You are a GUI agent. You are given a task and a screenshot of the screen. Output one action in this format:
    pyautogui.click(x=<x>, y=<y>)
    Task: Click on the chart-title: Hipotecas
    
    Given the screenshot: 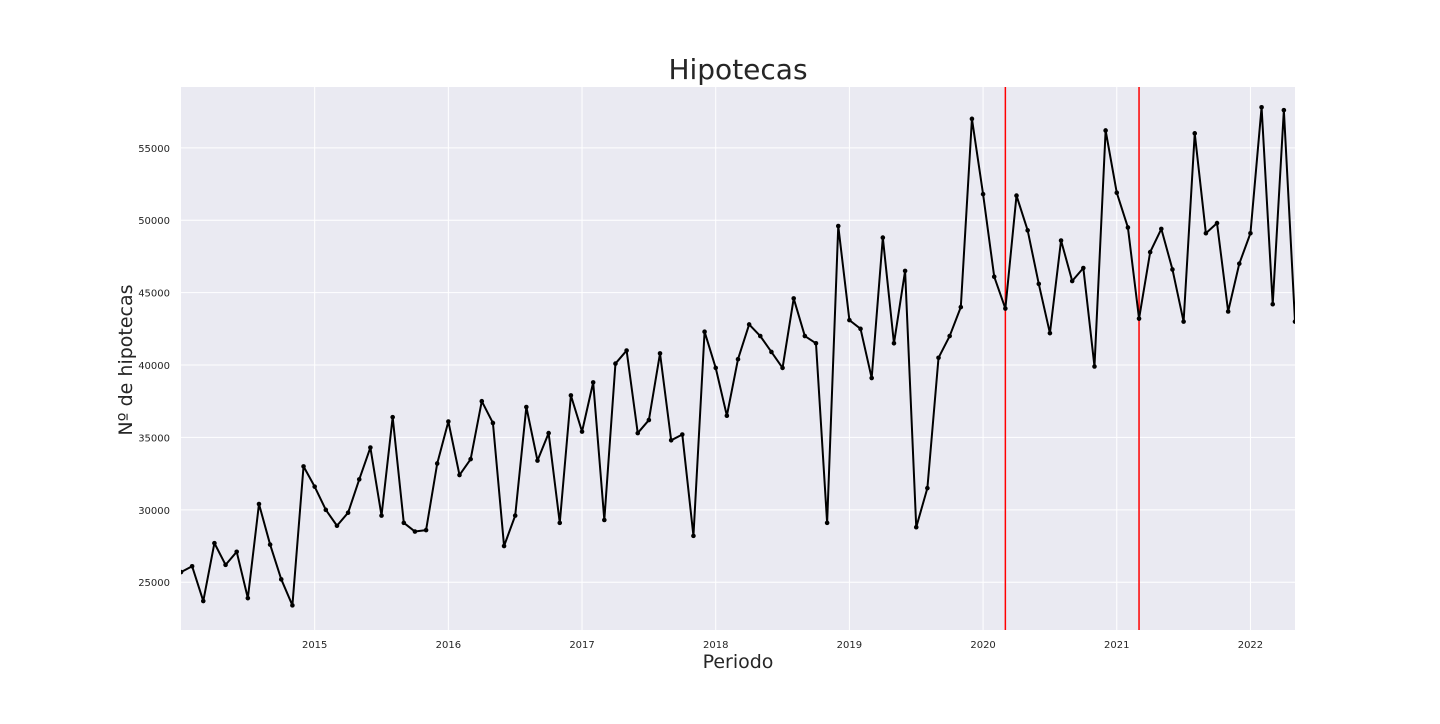 What is the action you would take?
    pyautogui.click(x=737, y=69)
    